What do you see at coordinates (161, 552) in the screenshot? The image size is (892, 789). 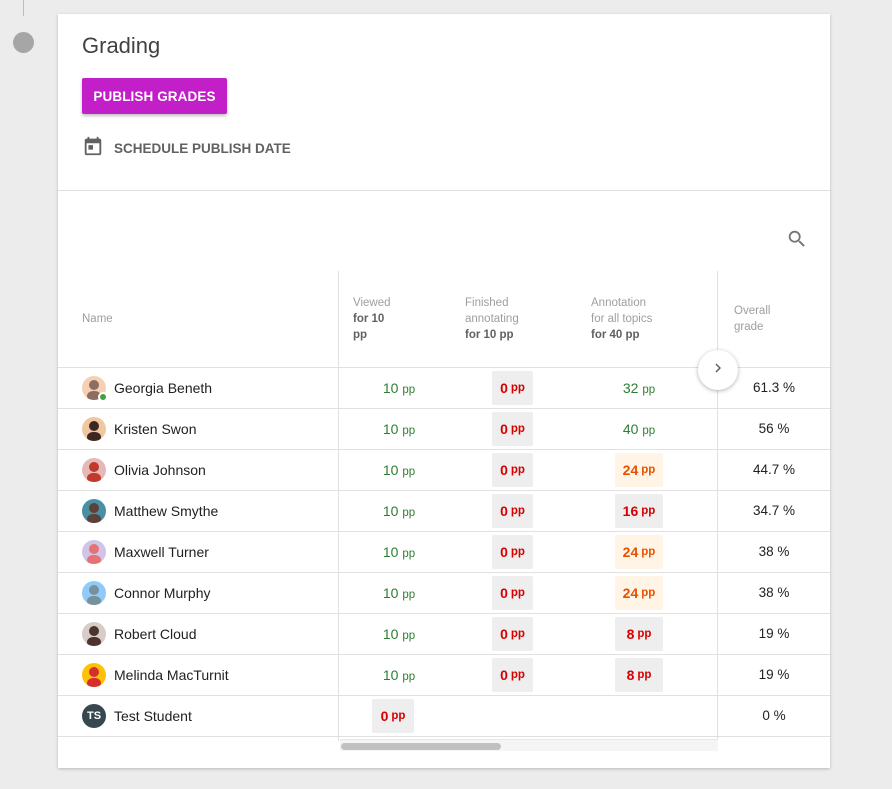 I see `student-name: Maxwell Turner` at bounding box center [161, 552].